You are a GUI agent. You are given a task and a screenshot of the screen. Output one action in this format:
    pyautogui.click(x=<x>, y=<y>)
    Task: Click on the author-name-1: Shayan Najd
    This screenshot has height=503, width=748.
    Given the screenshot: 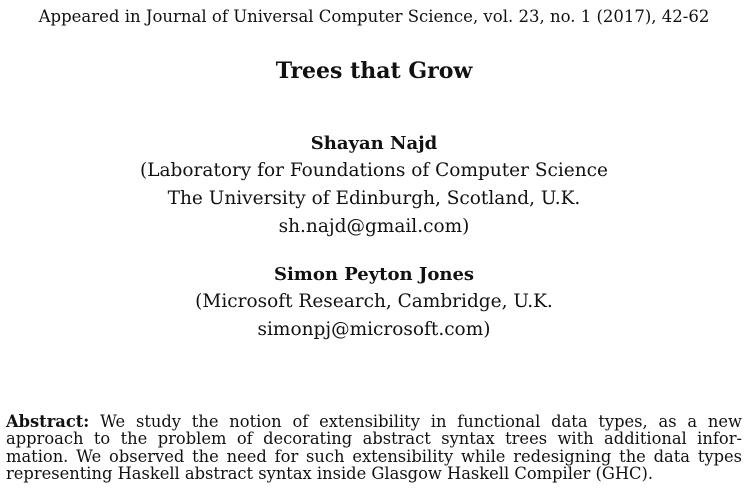 What is the action you would take?
    pyautogui.click(x=374, y=143)
    